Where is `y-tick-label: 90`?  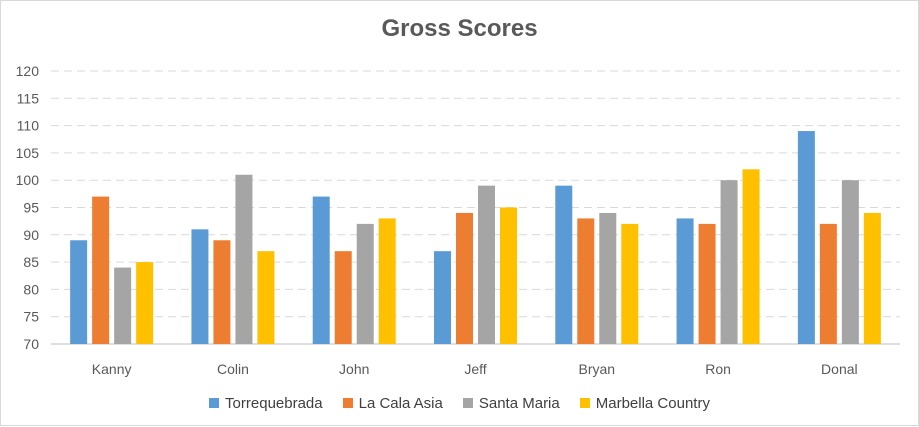
y-tick-label: 90 is located at coordinates (31, 235).